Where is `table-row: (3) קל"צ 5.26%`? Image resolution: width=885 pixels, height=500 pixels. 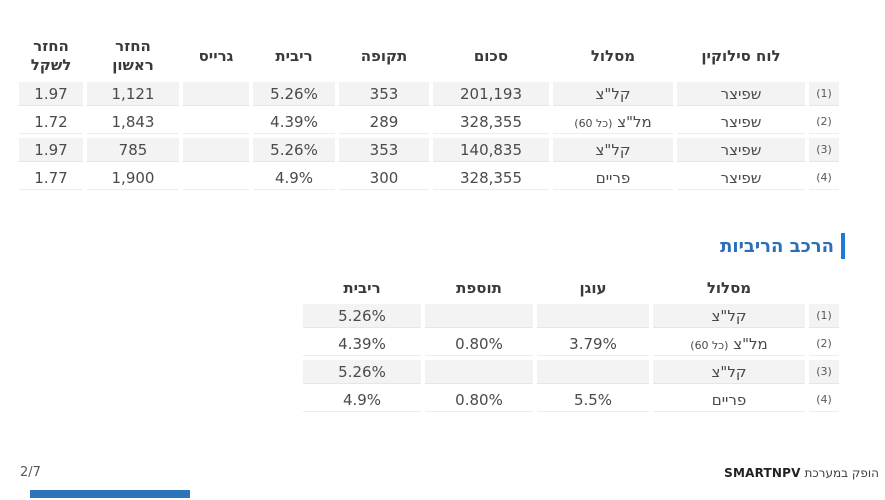 table-row: (3) קל"צ 5.26% is located at coordinates (571, 372).